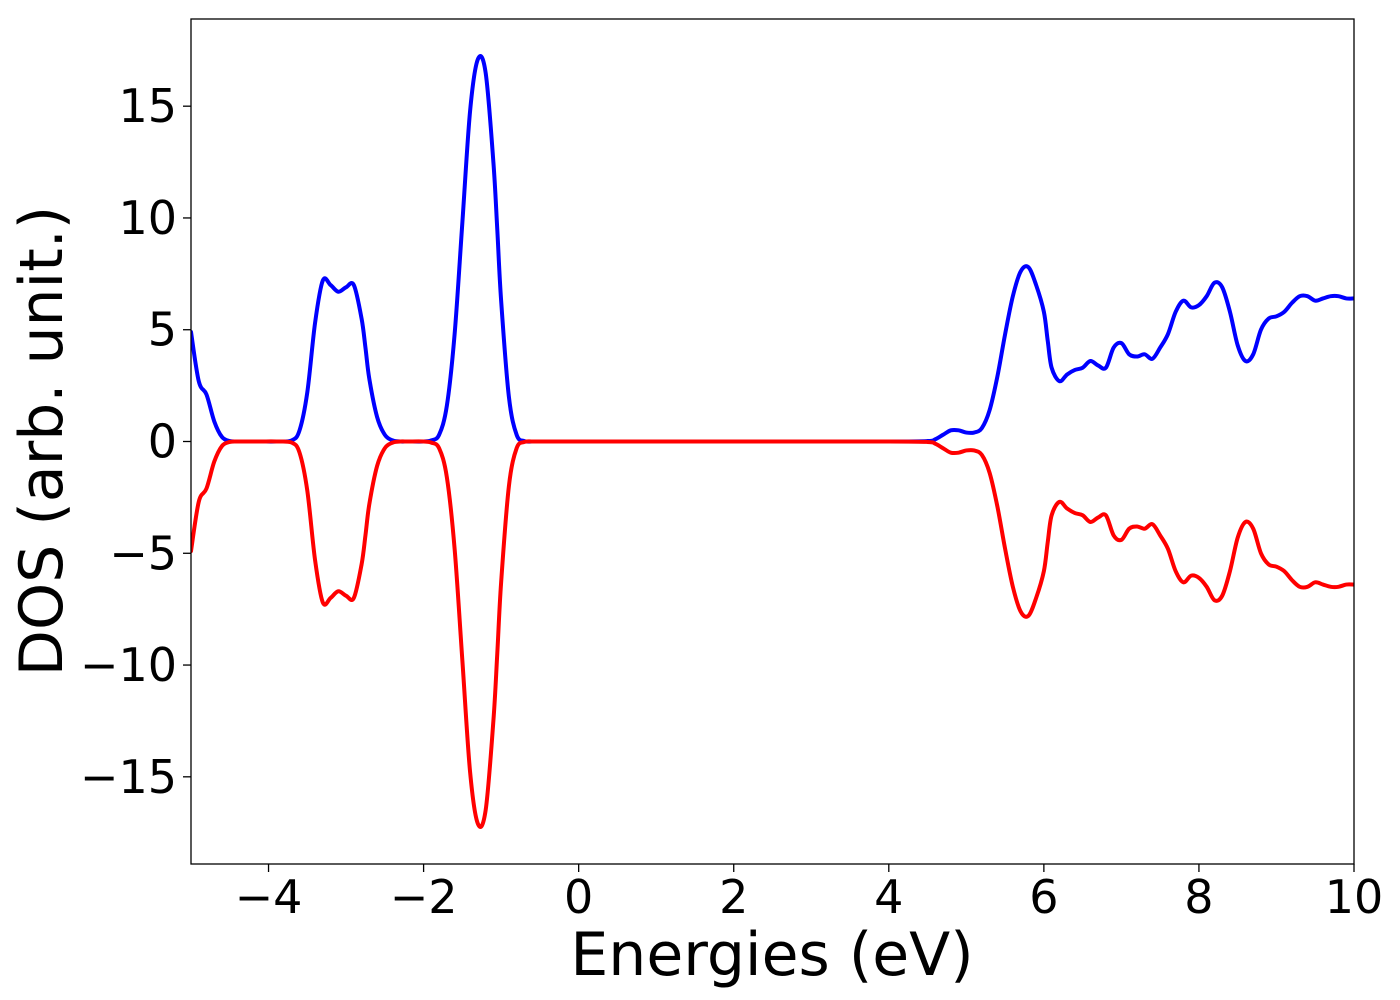  What do you see at coordinates (42, 441) in the screenshot?
I see `y-axis-label: DOS (arb. unit.)` at bounding box center [42, 441].